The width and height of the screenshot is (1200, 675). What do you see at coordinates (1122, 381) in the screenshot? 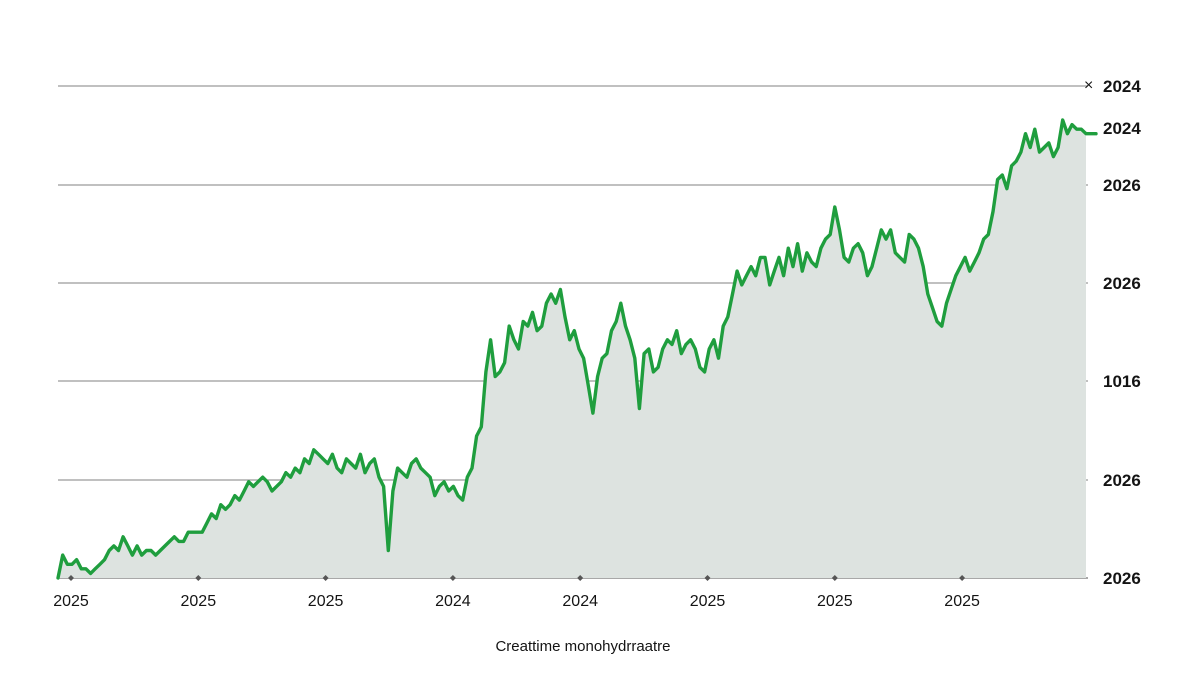
I see `y-tick-label: 1016` at bounding box center [1122, 381].